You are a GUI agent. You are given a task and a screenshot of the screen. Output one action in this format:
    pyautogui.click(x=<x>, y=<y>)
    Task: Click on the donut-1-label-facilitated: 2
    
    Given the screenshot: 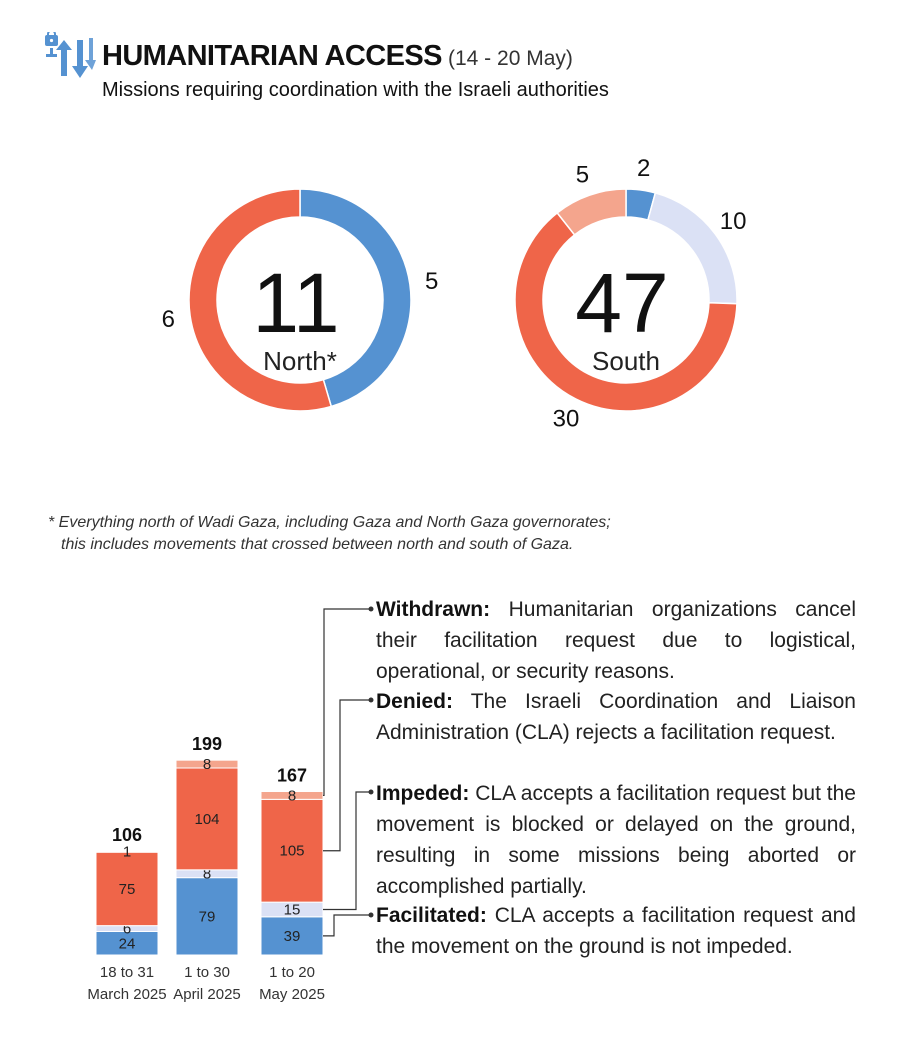 What is the action you would take?
    pyautogui.click(x=643, y=168)
    